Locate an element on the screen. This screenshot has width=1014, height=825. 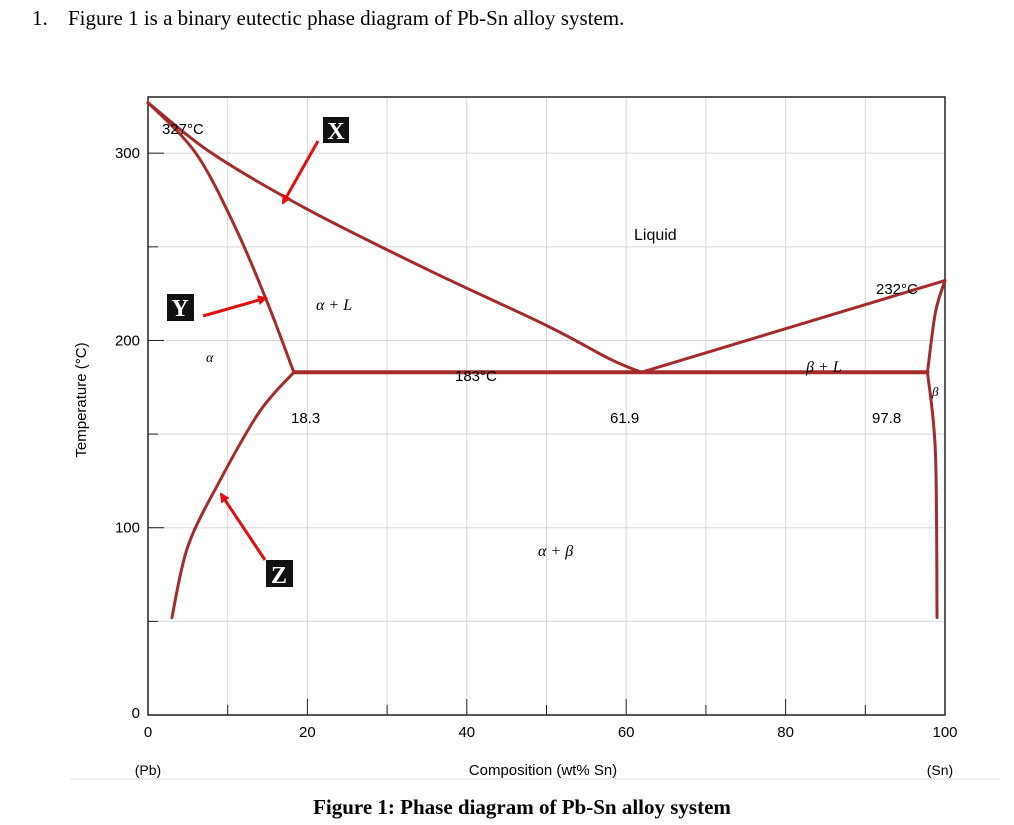
marker-z-letter: Z is located at coordinates (279, 576).